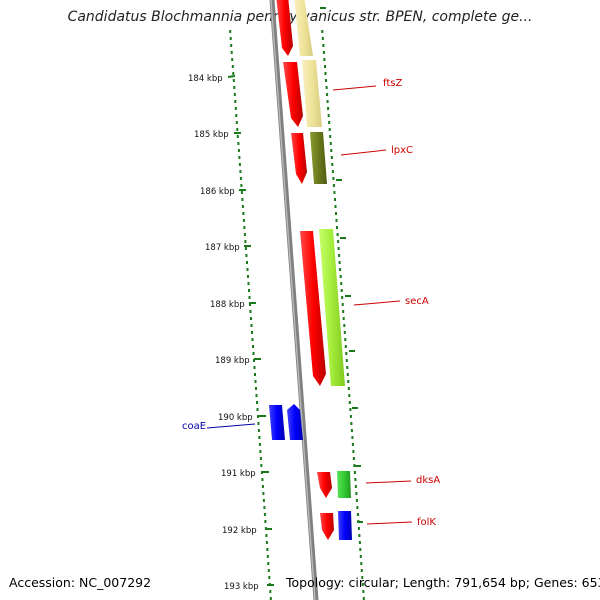 This screenshot has width=600, height=600. Describe the element at coordinates (217, 135) in the screenshot. I see `tick-185: 185 kbp` at that location.